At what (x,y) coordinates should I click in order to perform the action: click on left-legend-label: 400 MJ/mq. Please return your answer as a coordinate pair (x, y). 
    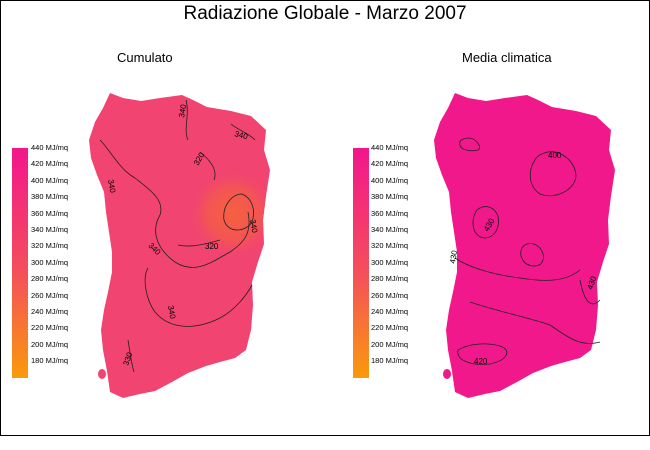
    Looking at the image, I should click on (50, 180).